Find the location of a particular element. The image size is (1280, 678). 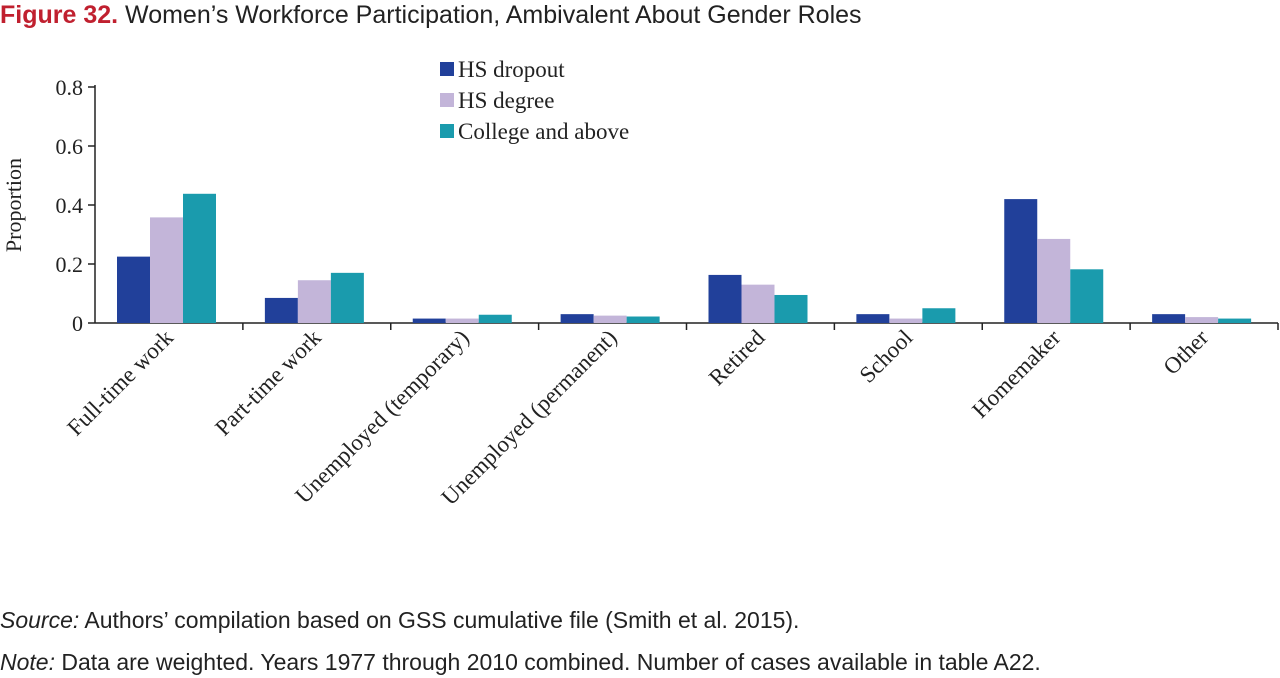

note-label: Note: is located at coordinates (27, 662).